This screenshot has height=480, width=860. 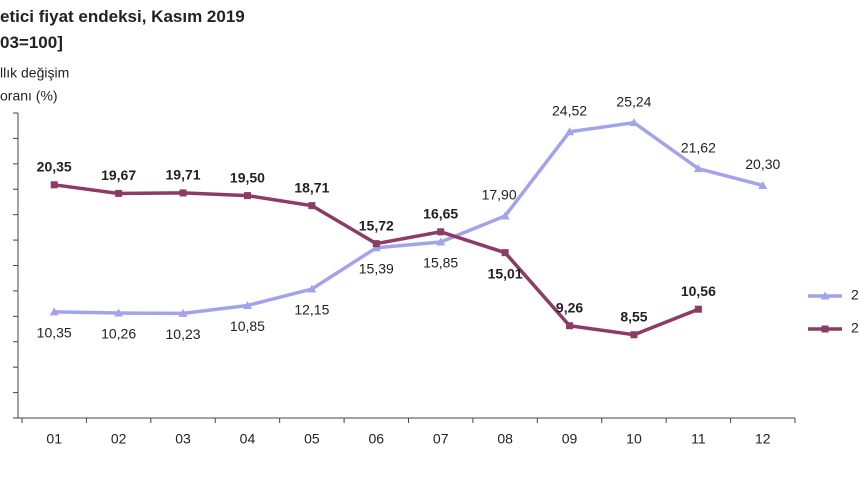 I want to click on data-label: 10,85, so click(x=247, y=326).